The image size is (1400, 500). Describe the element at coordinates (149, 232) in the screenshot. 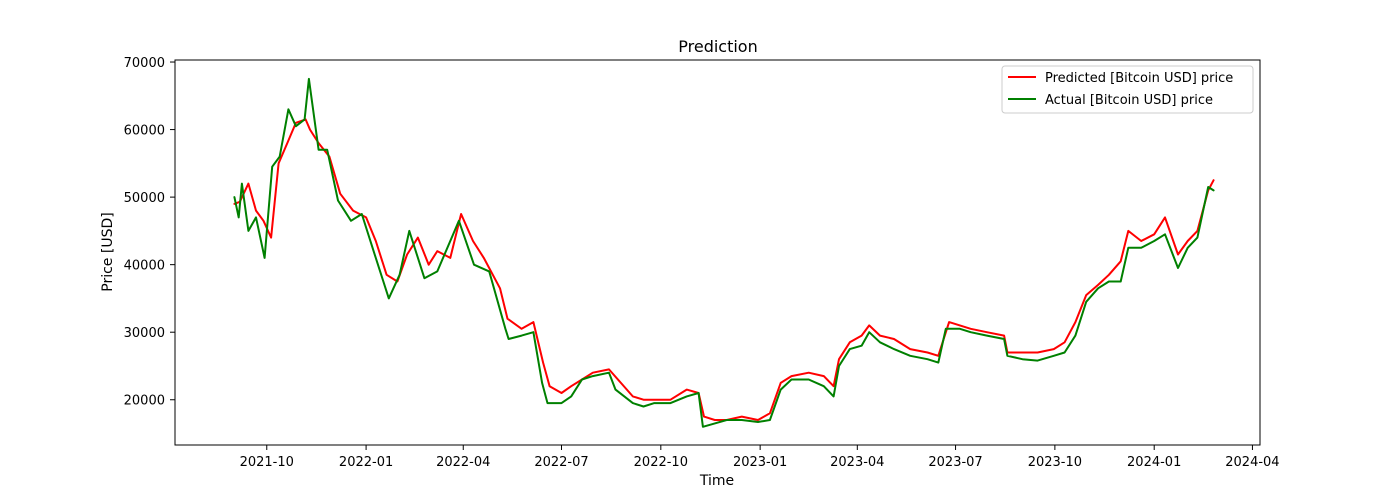

I see `y-axis: 20000 30000 40000 50000 60000 70000` at that location.